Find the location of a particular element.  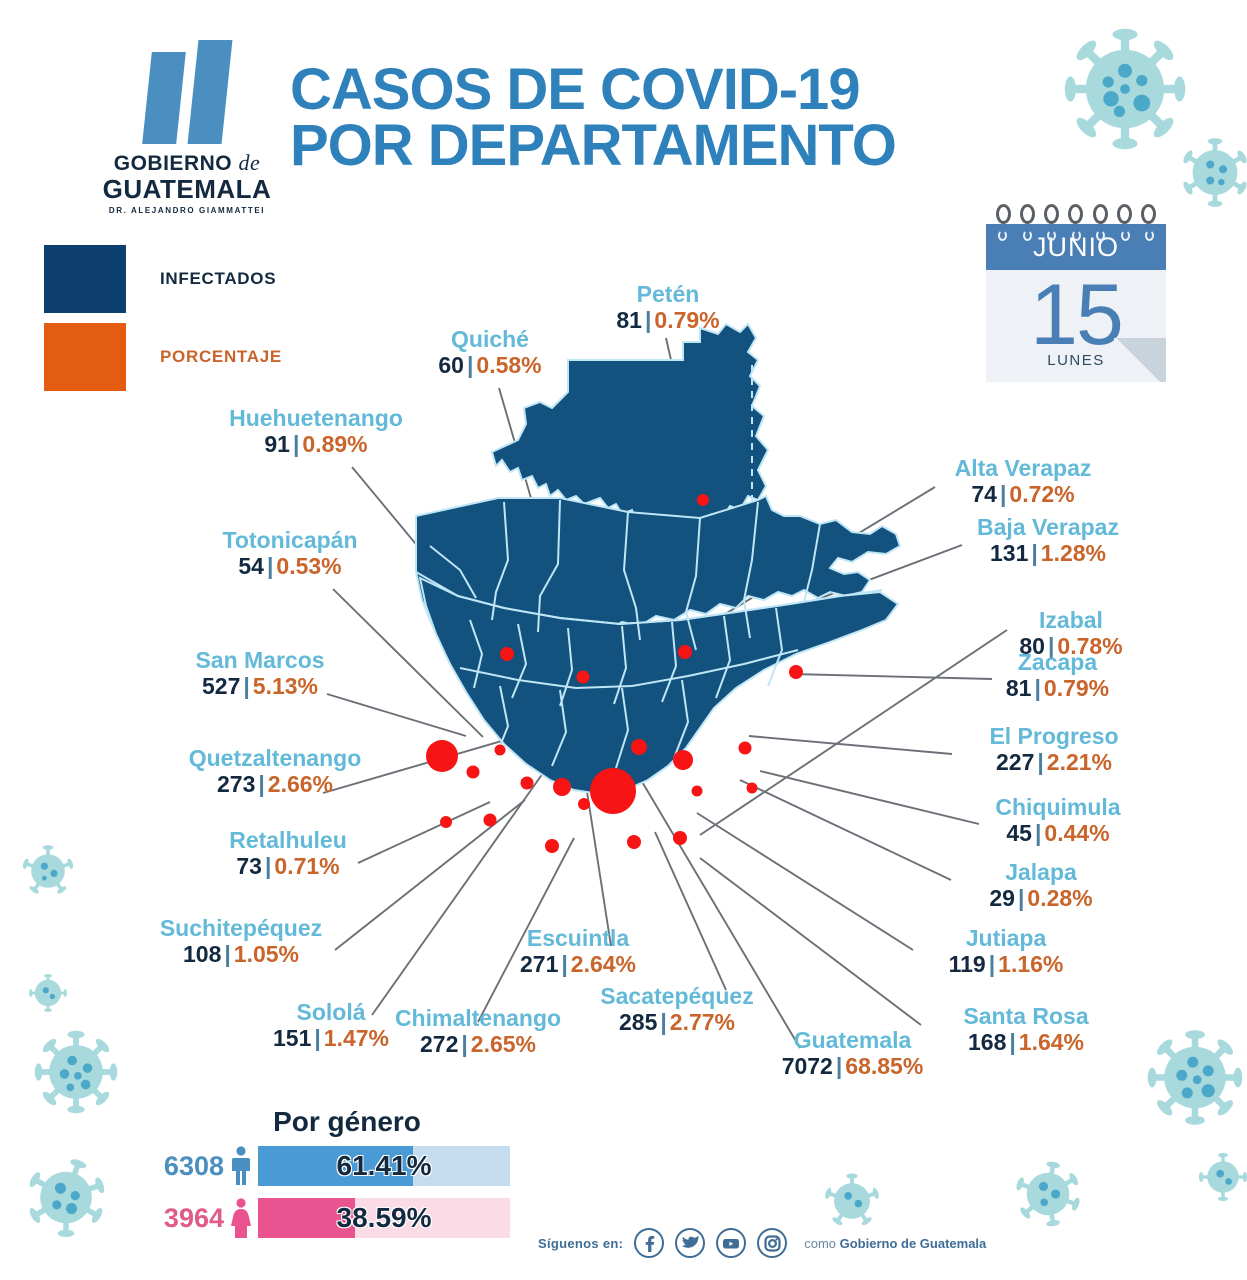

female-bar-fill is located at coordinates (307, 1218).